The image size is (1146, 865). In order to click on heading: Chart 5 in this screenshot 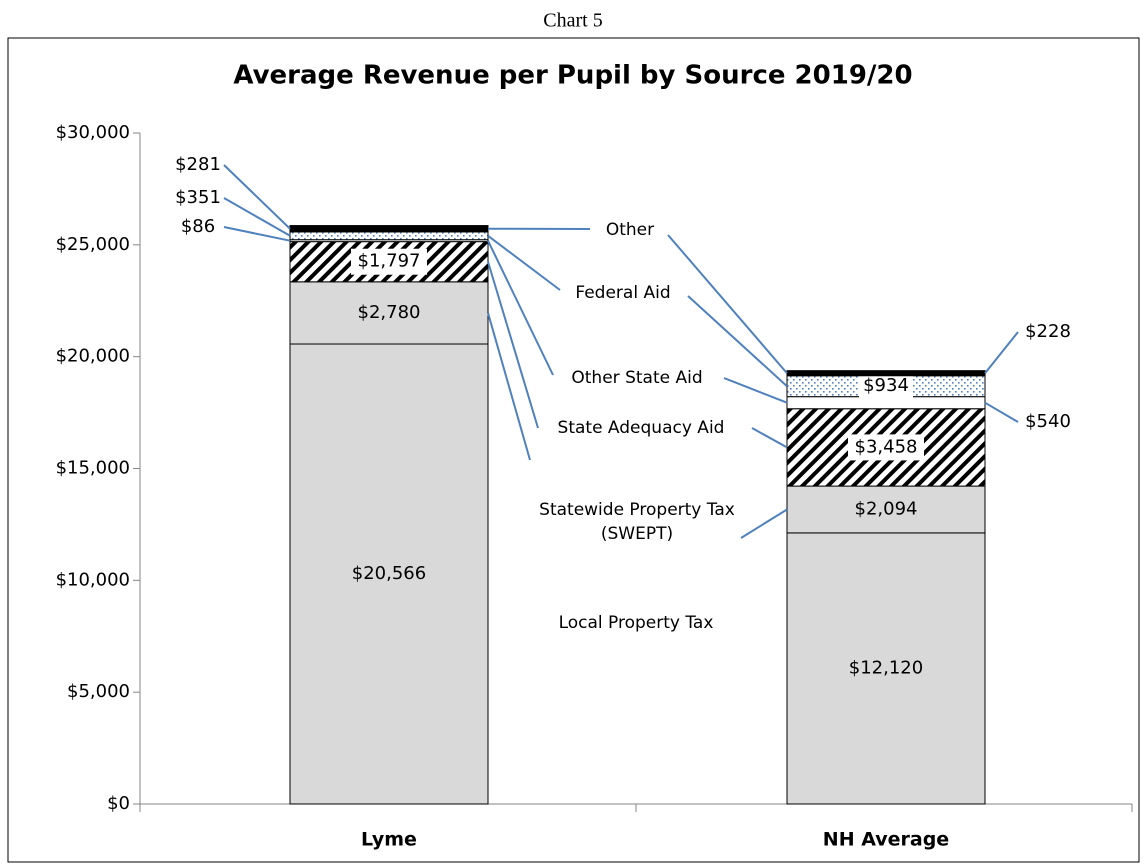, I will do `click(572, 21)`.